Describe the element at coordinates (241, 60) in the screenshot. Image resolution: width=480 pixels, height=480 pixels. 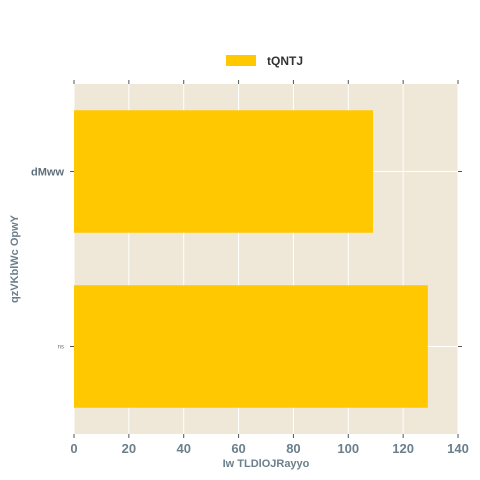
I see `legend-swatch` at that location.